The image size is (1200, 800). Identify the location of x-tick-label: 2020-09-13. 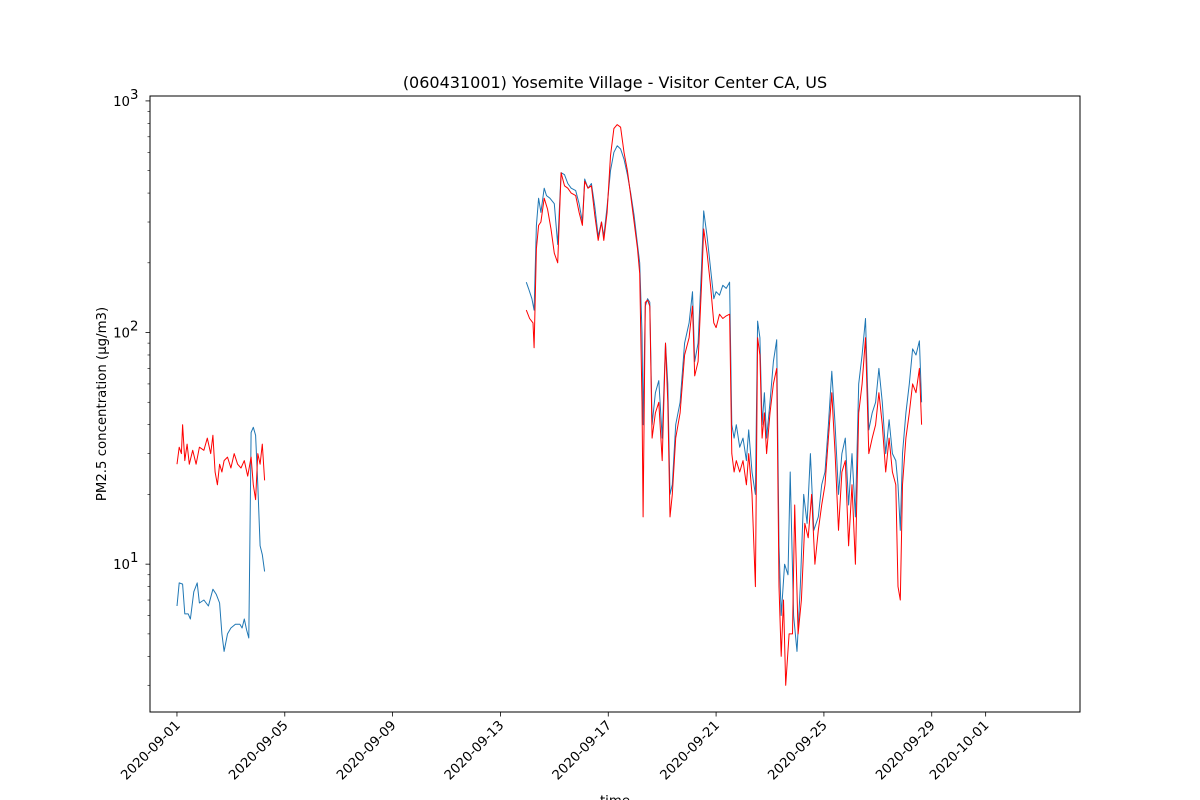
(474, 750).